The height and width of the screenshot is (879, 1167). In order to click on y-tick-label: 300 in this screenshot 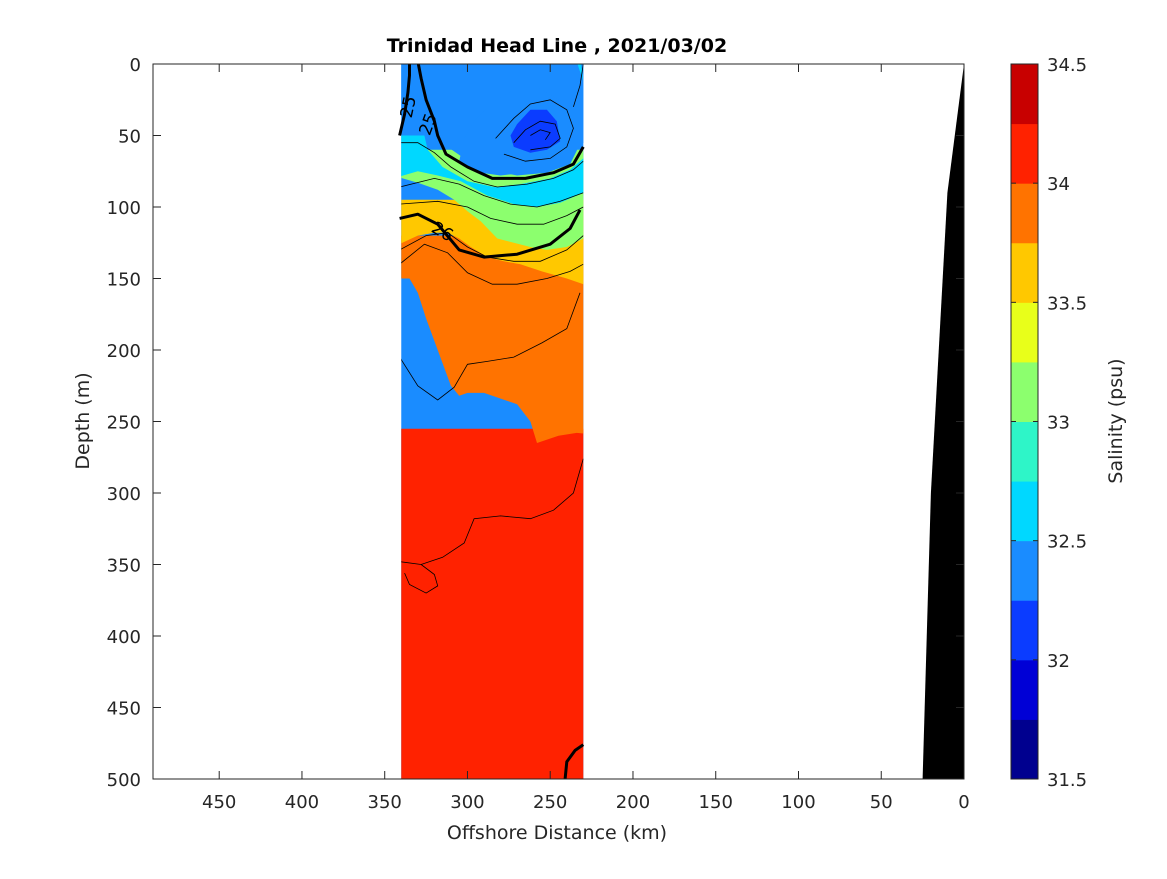, I will do `click(124, 494)`.